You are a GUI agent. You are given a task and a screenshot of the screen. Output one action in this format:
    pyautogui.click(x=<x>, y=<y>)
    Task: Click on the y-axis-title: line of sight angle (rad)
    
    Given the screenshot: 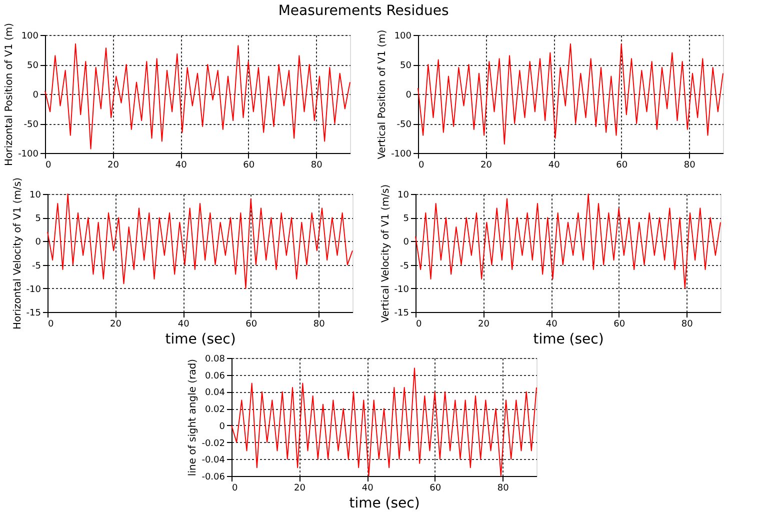 What is the action you would take?
    pyautogui.click(x=193, y=417)
    